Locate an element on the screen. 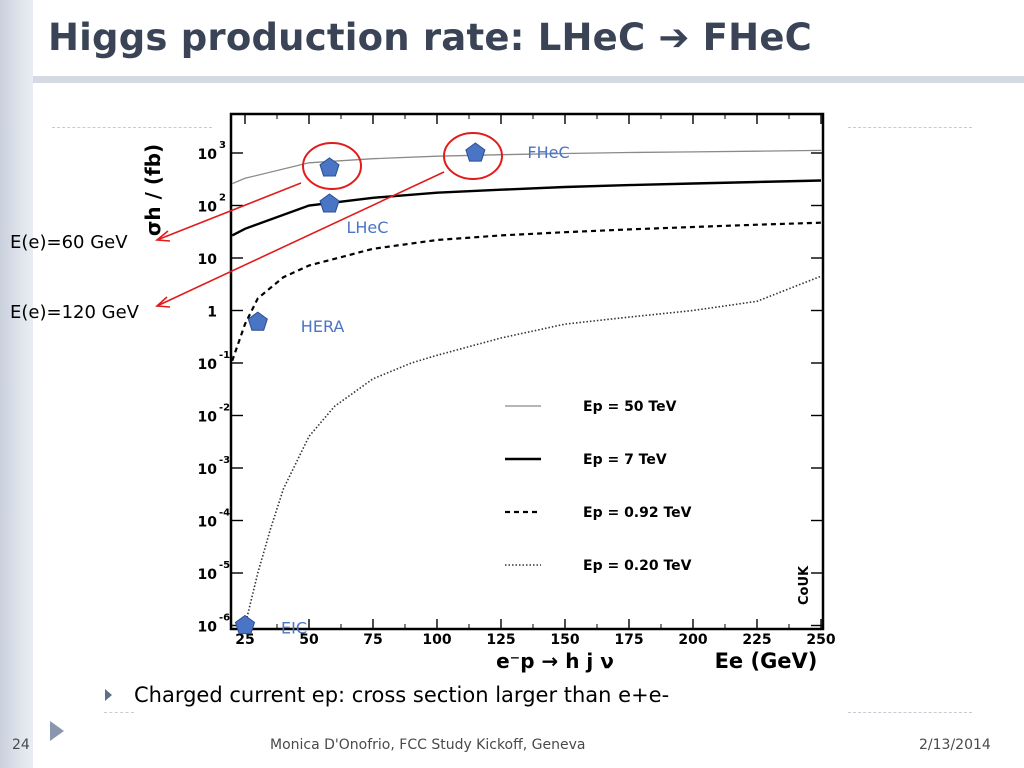  x-tick-label: 150 is located at coordinates (564, 640).